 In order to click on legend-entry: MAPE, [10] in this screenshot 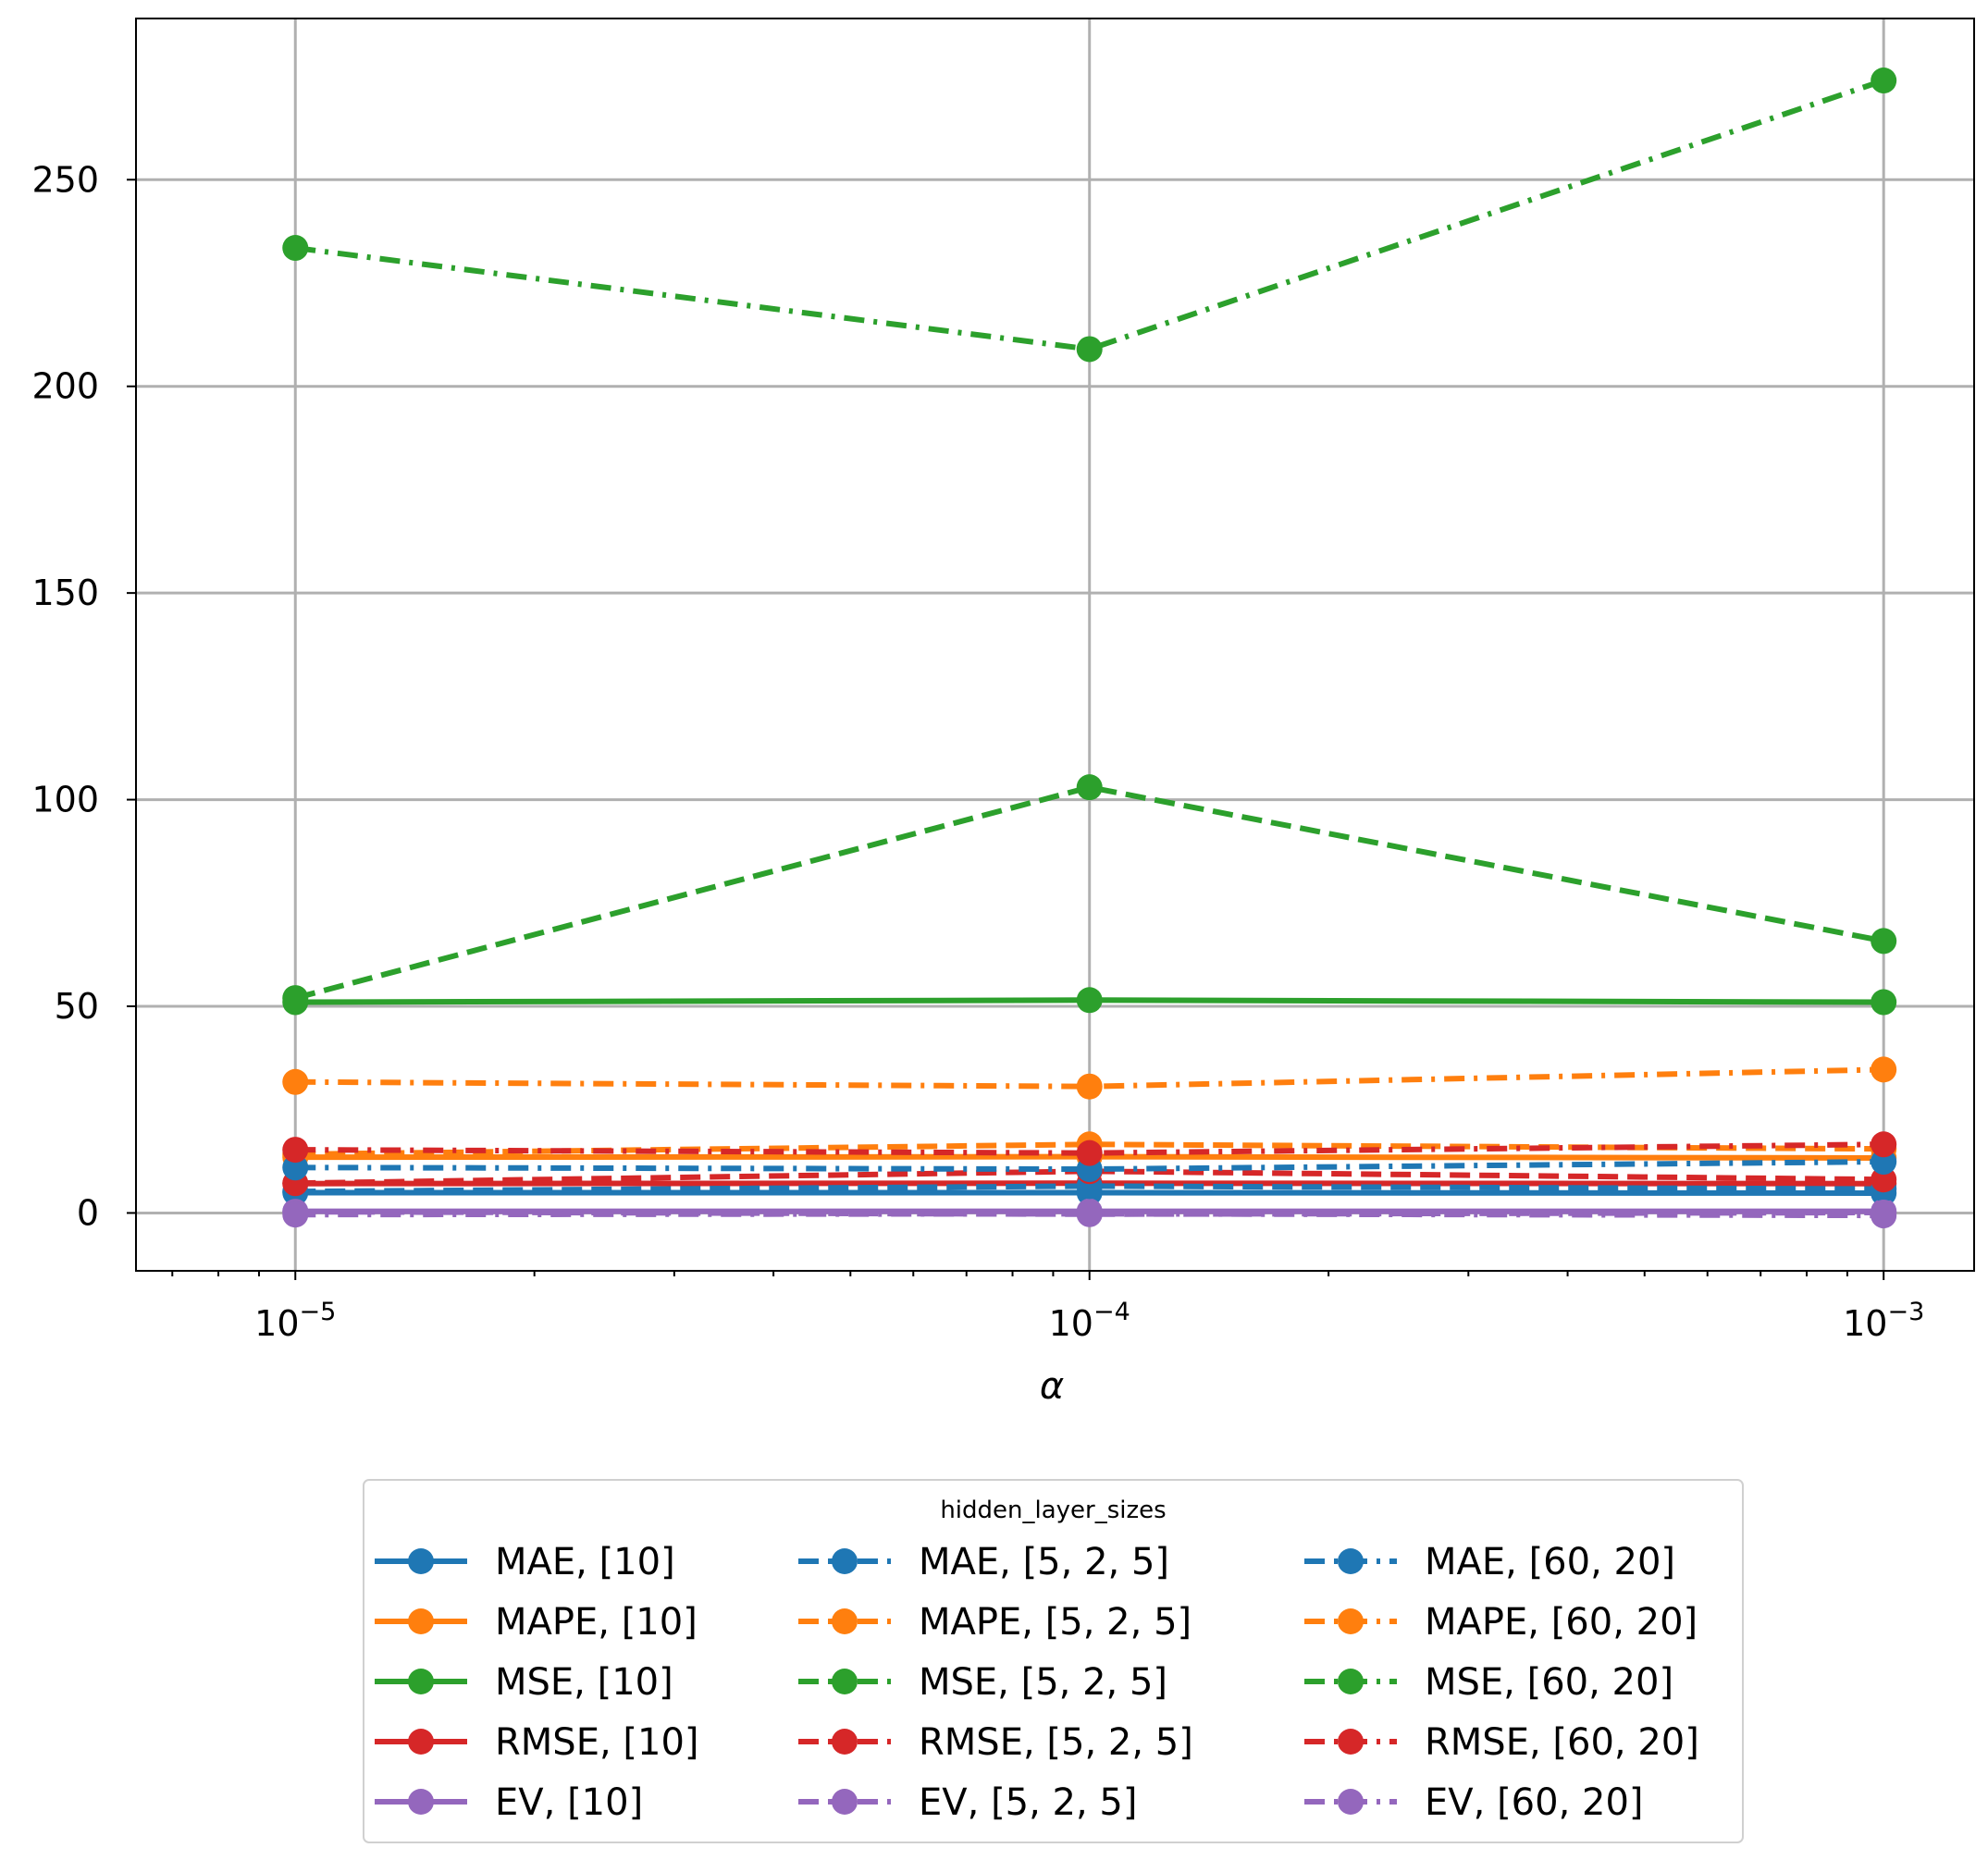, I will do `click(536, 1622)`.